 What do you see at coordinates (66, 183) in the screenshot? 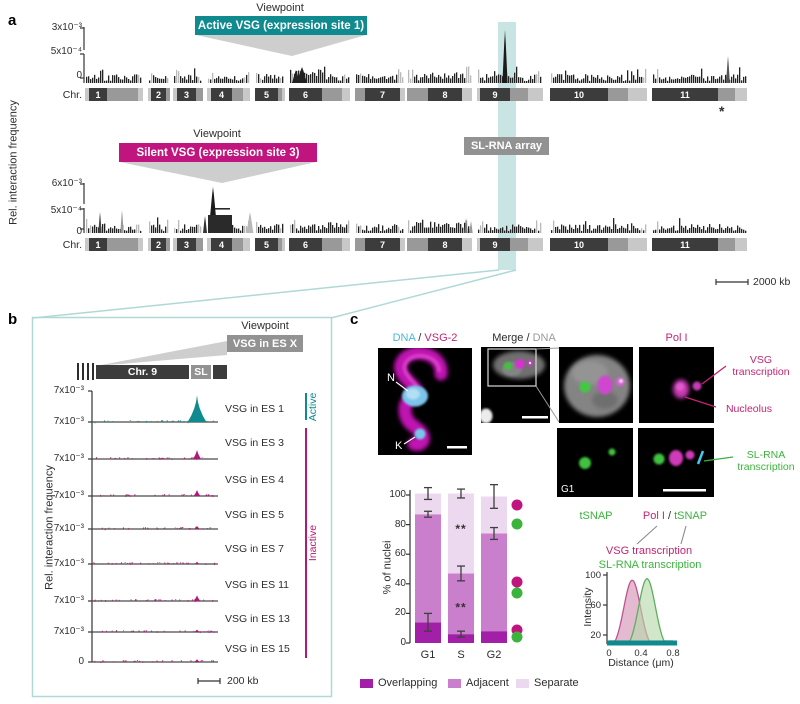
I see `ytick-row2-top: 6x10⁻³` at bounding box center [66, 183].